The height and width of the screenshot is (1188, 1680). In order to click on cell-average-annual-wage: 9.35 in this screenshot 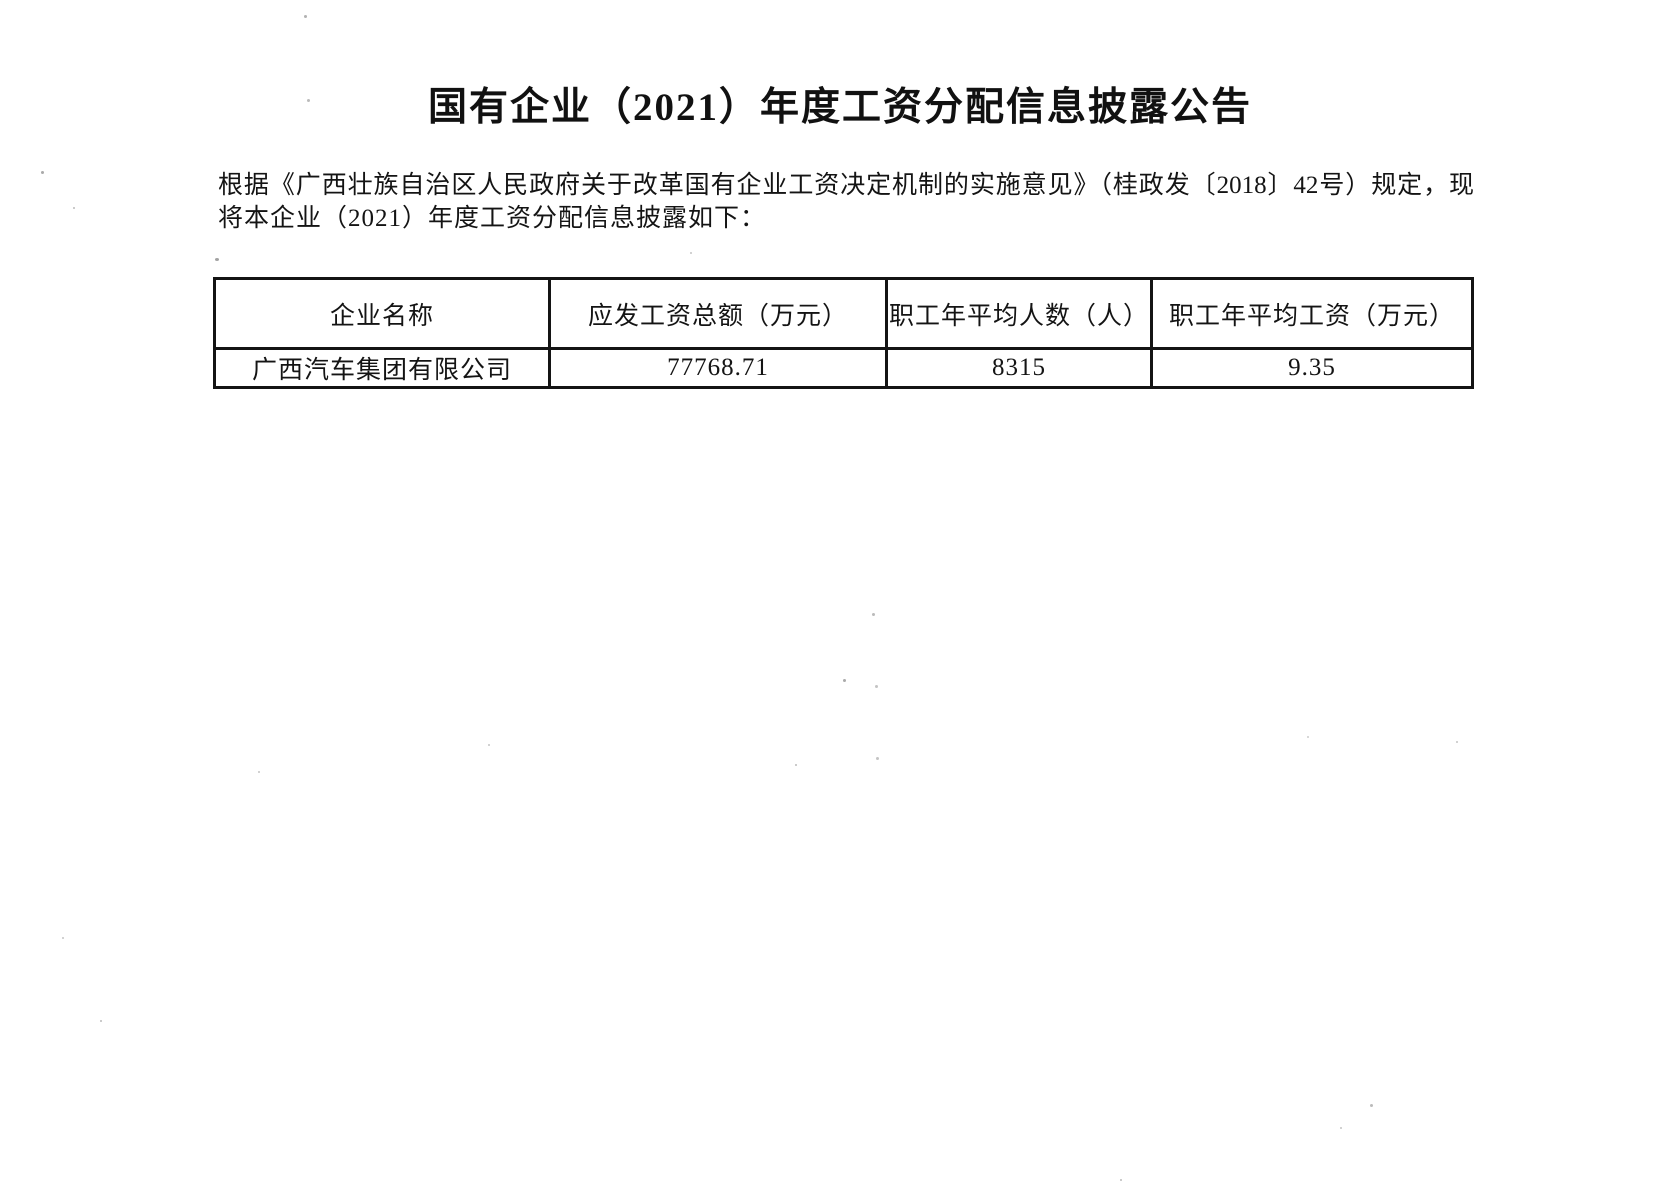, I will do `click(1312, 368)`.